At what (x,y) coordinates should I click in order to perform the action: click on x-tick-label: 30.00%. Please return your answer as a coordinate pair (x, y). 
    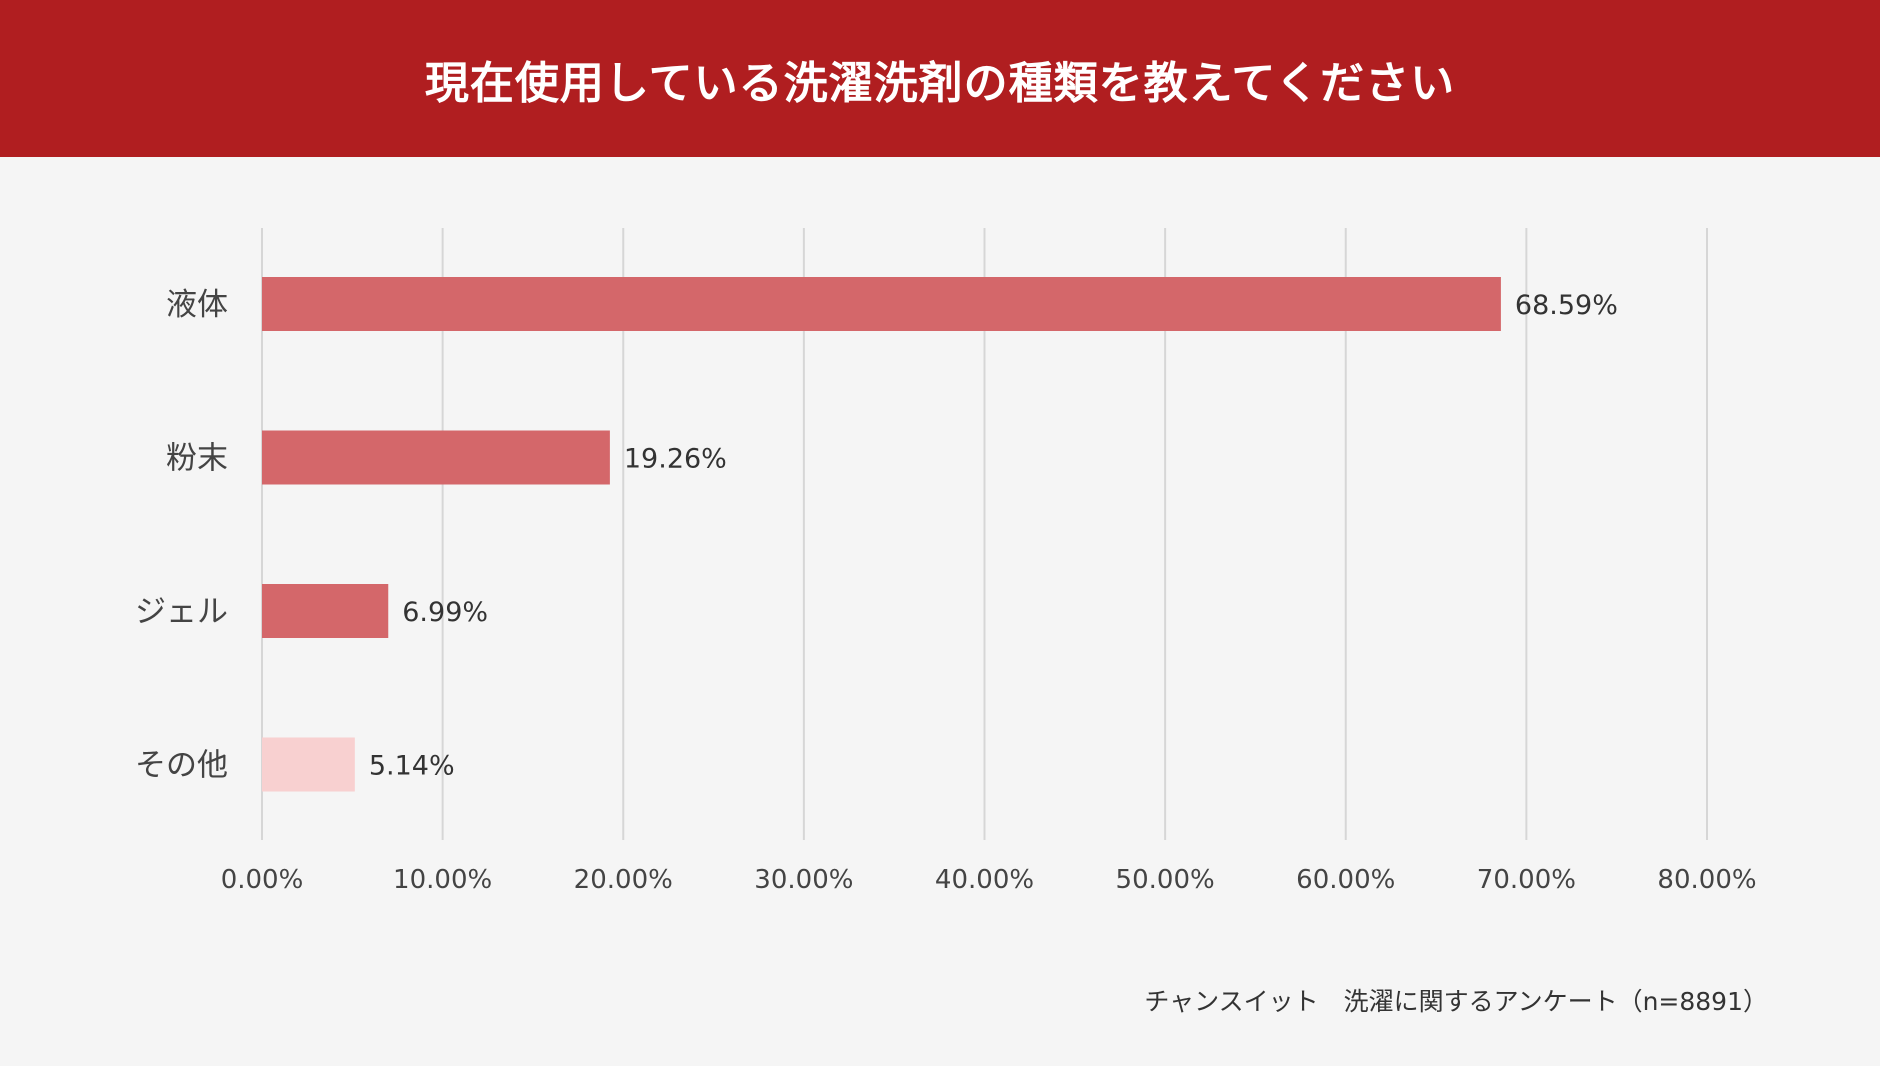
    Looking at the image, I should click on (803, 880).